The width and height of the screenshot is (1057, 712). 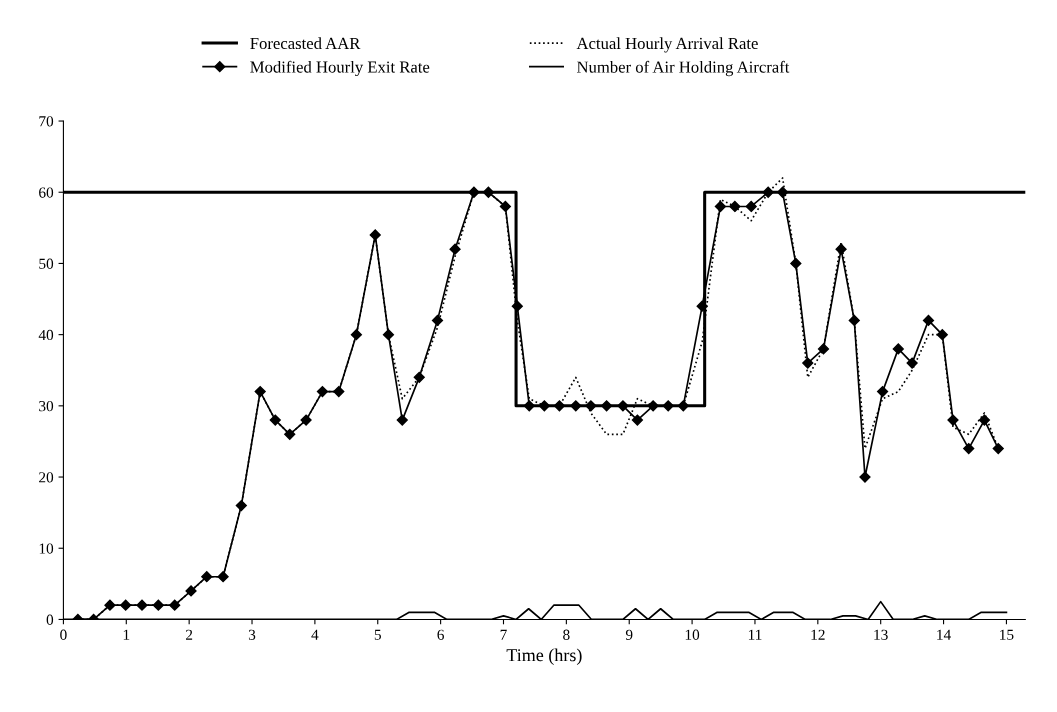 I want to click on y-tick-label: 30, so click(x=46, y=406).